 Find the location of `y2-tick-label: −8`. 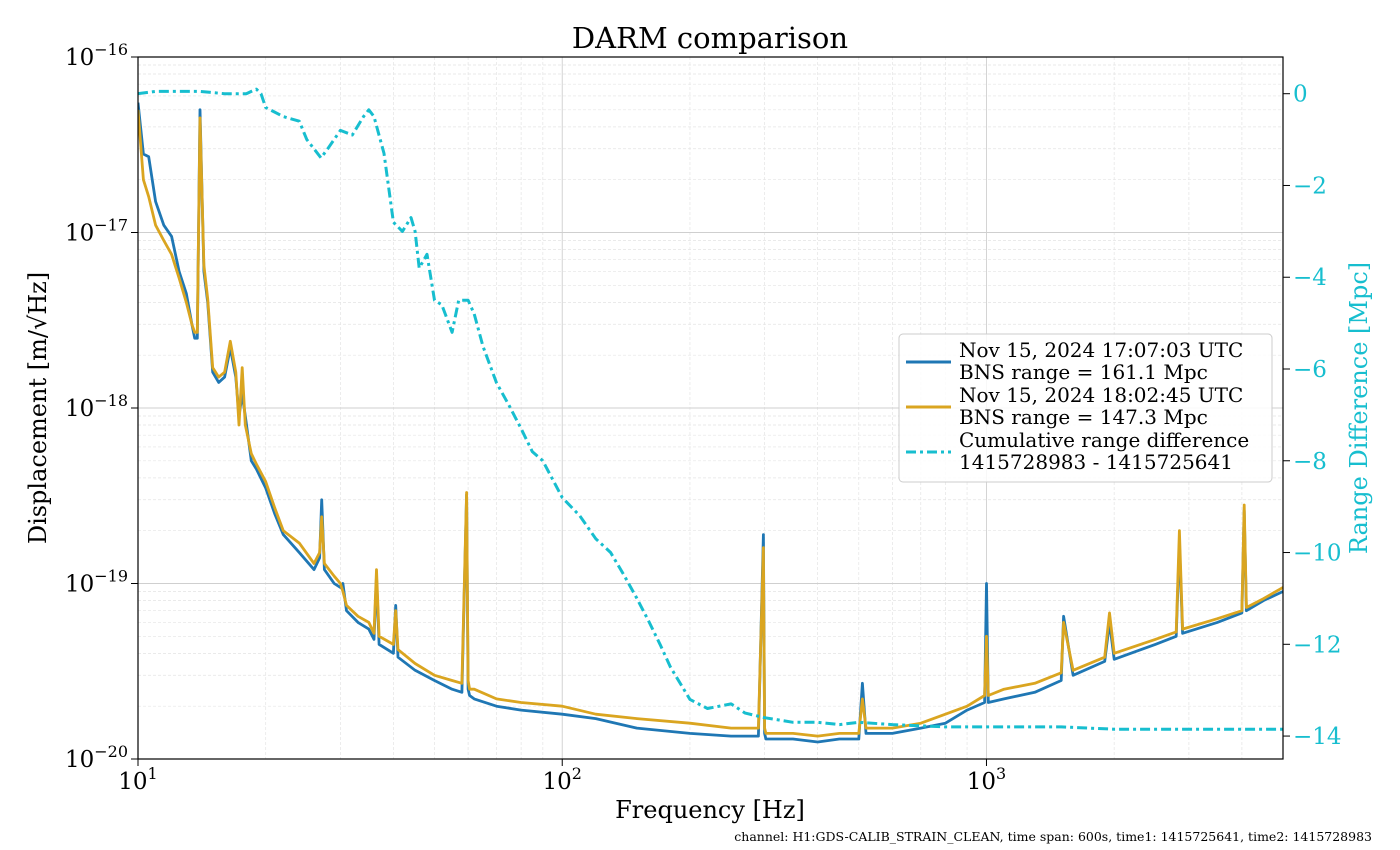

y2-tick-label: −8 is located at coordinates (1310, 462).